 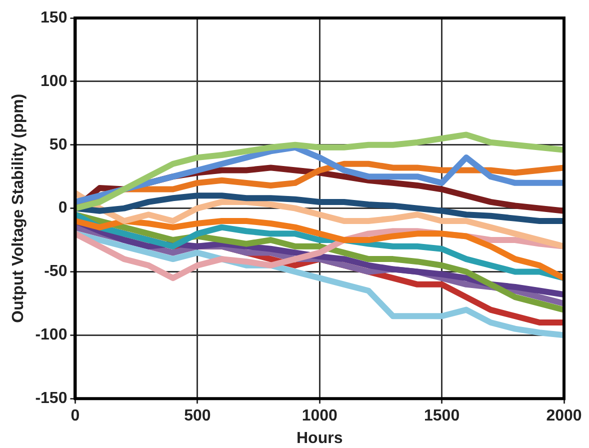 What do you see at coordinates (75, 416) in the screenshot?
I see `x-tick-label: 0` at bounding box center [75, 416].